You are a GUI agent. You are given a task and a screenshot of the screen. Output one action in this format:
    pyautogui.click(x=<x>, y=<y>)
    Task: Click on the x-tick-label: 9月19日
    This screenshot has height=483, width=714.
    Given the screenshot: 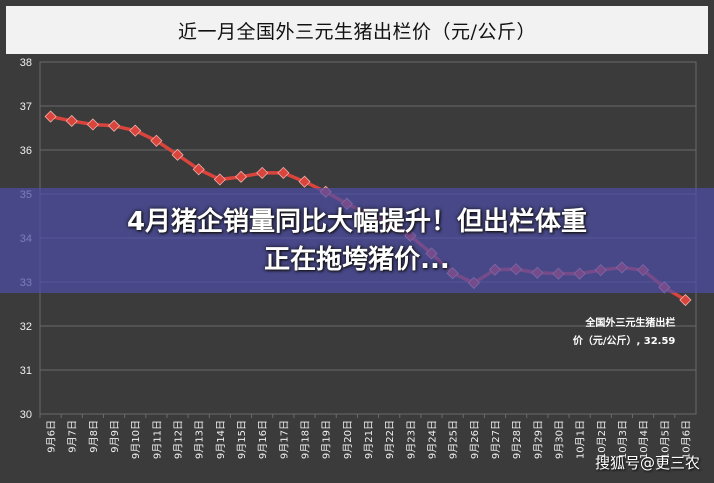 What is the action you would take?
    pyautogui.click(x=327, y=439)
    